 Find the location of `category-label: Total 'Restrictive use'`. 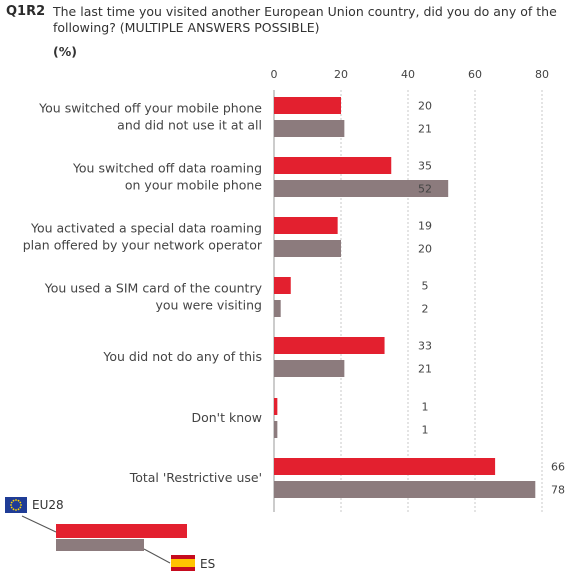

category-label: Total 'Restrictive use' is located at coordinates (195, 477).